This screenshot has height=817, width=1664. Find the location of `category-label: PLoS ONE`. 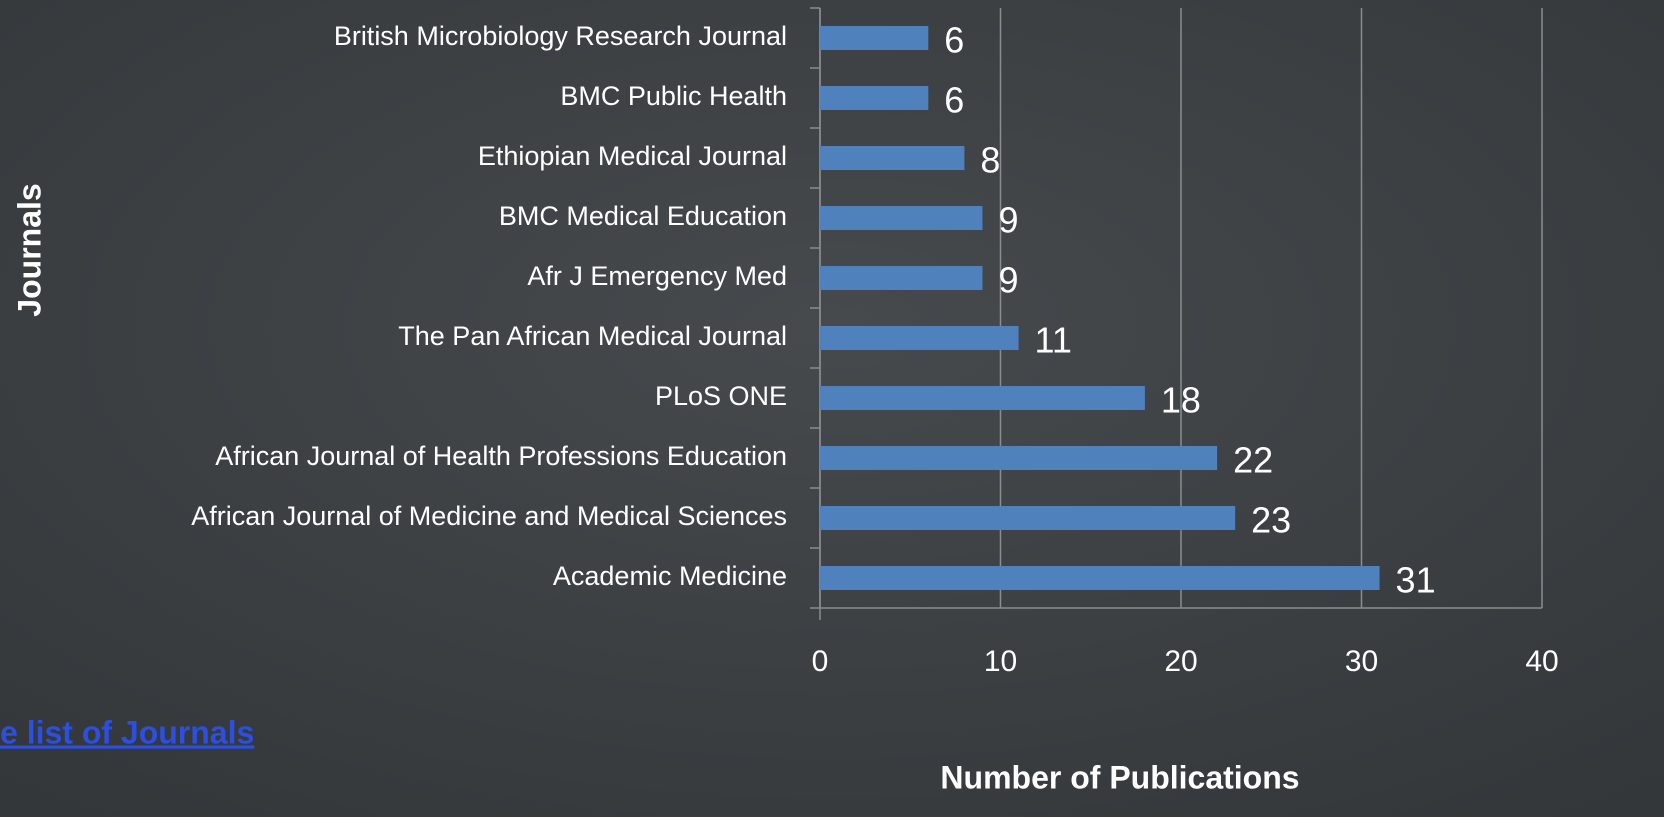

category-label: PLoS ONE is located at coordinates (721, 396).